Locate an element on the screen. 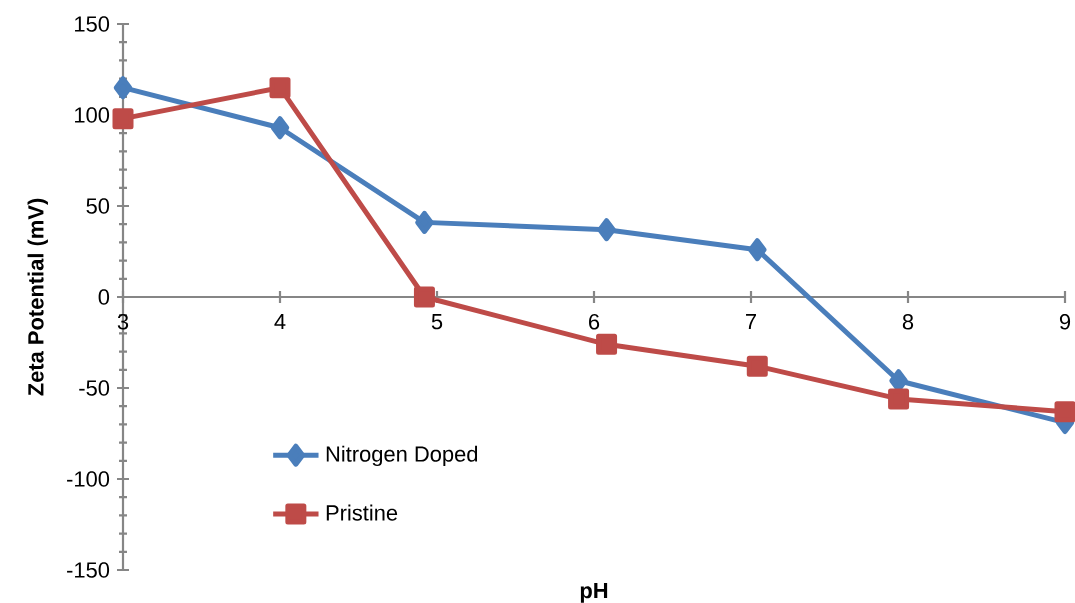 This screenshot has height=603, width=1075. x-tick-label: 8 is located at coordinates (908, 322).